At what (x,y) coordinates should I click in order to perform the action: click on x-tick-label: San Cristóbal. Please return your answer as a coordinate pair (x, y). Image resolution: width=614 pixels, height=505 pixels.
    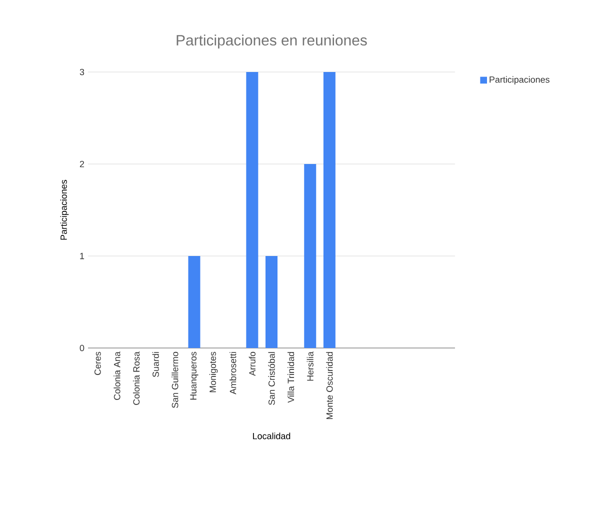
    Looking at the image, I should click on (271, 378).